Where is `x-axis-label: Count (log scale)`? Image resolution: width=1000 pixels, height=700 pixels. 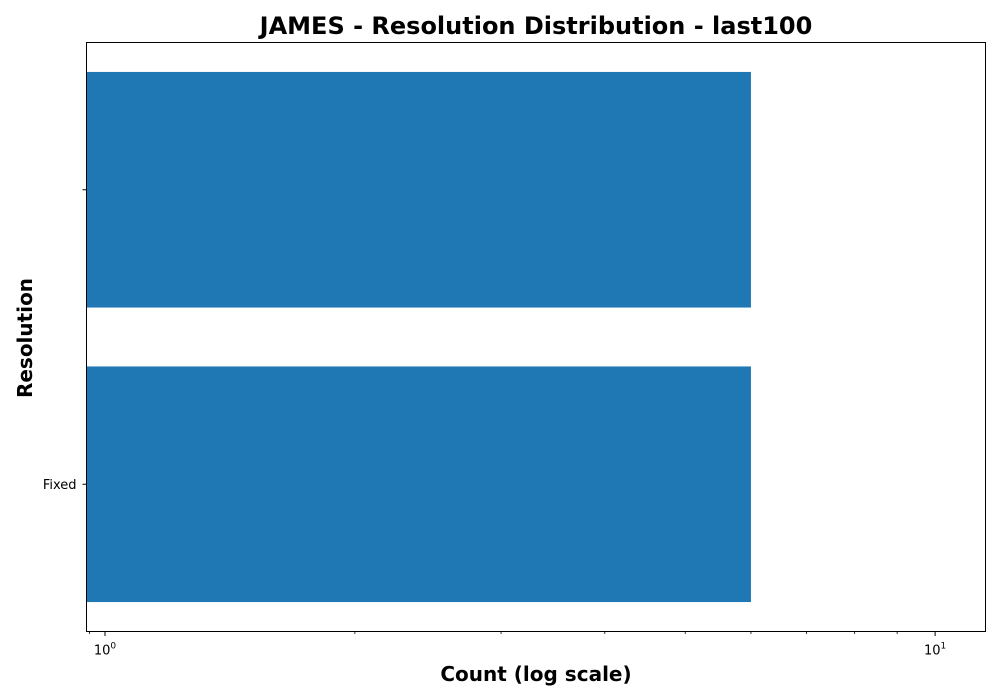
x-axis-label: Count (log scale) is located at coordinates (535, 674).